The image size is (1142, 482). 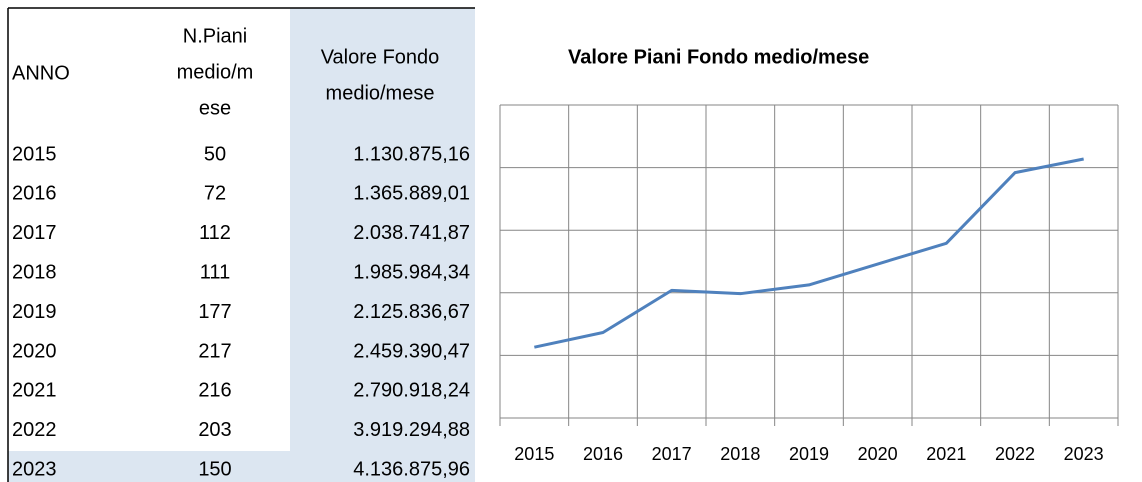 I want to click on header-cell: Valore Fondo, so click(x=380, y=57).